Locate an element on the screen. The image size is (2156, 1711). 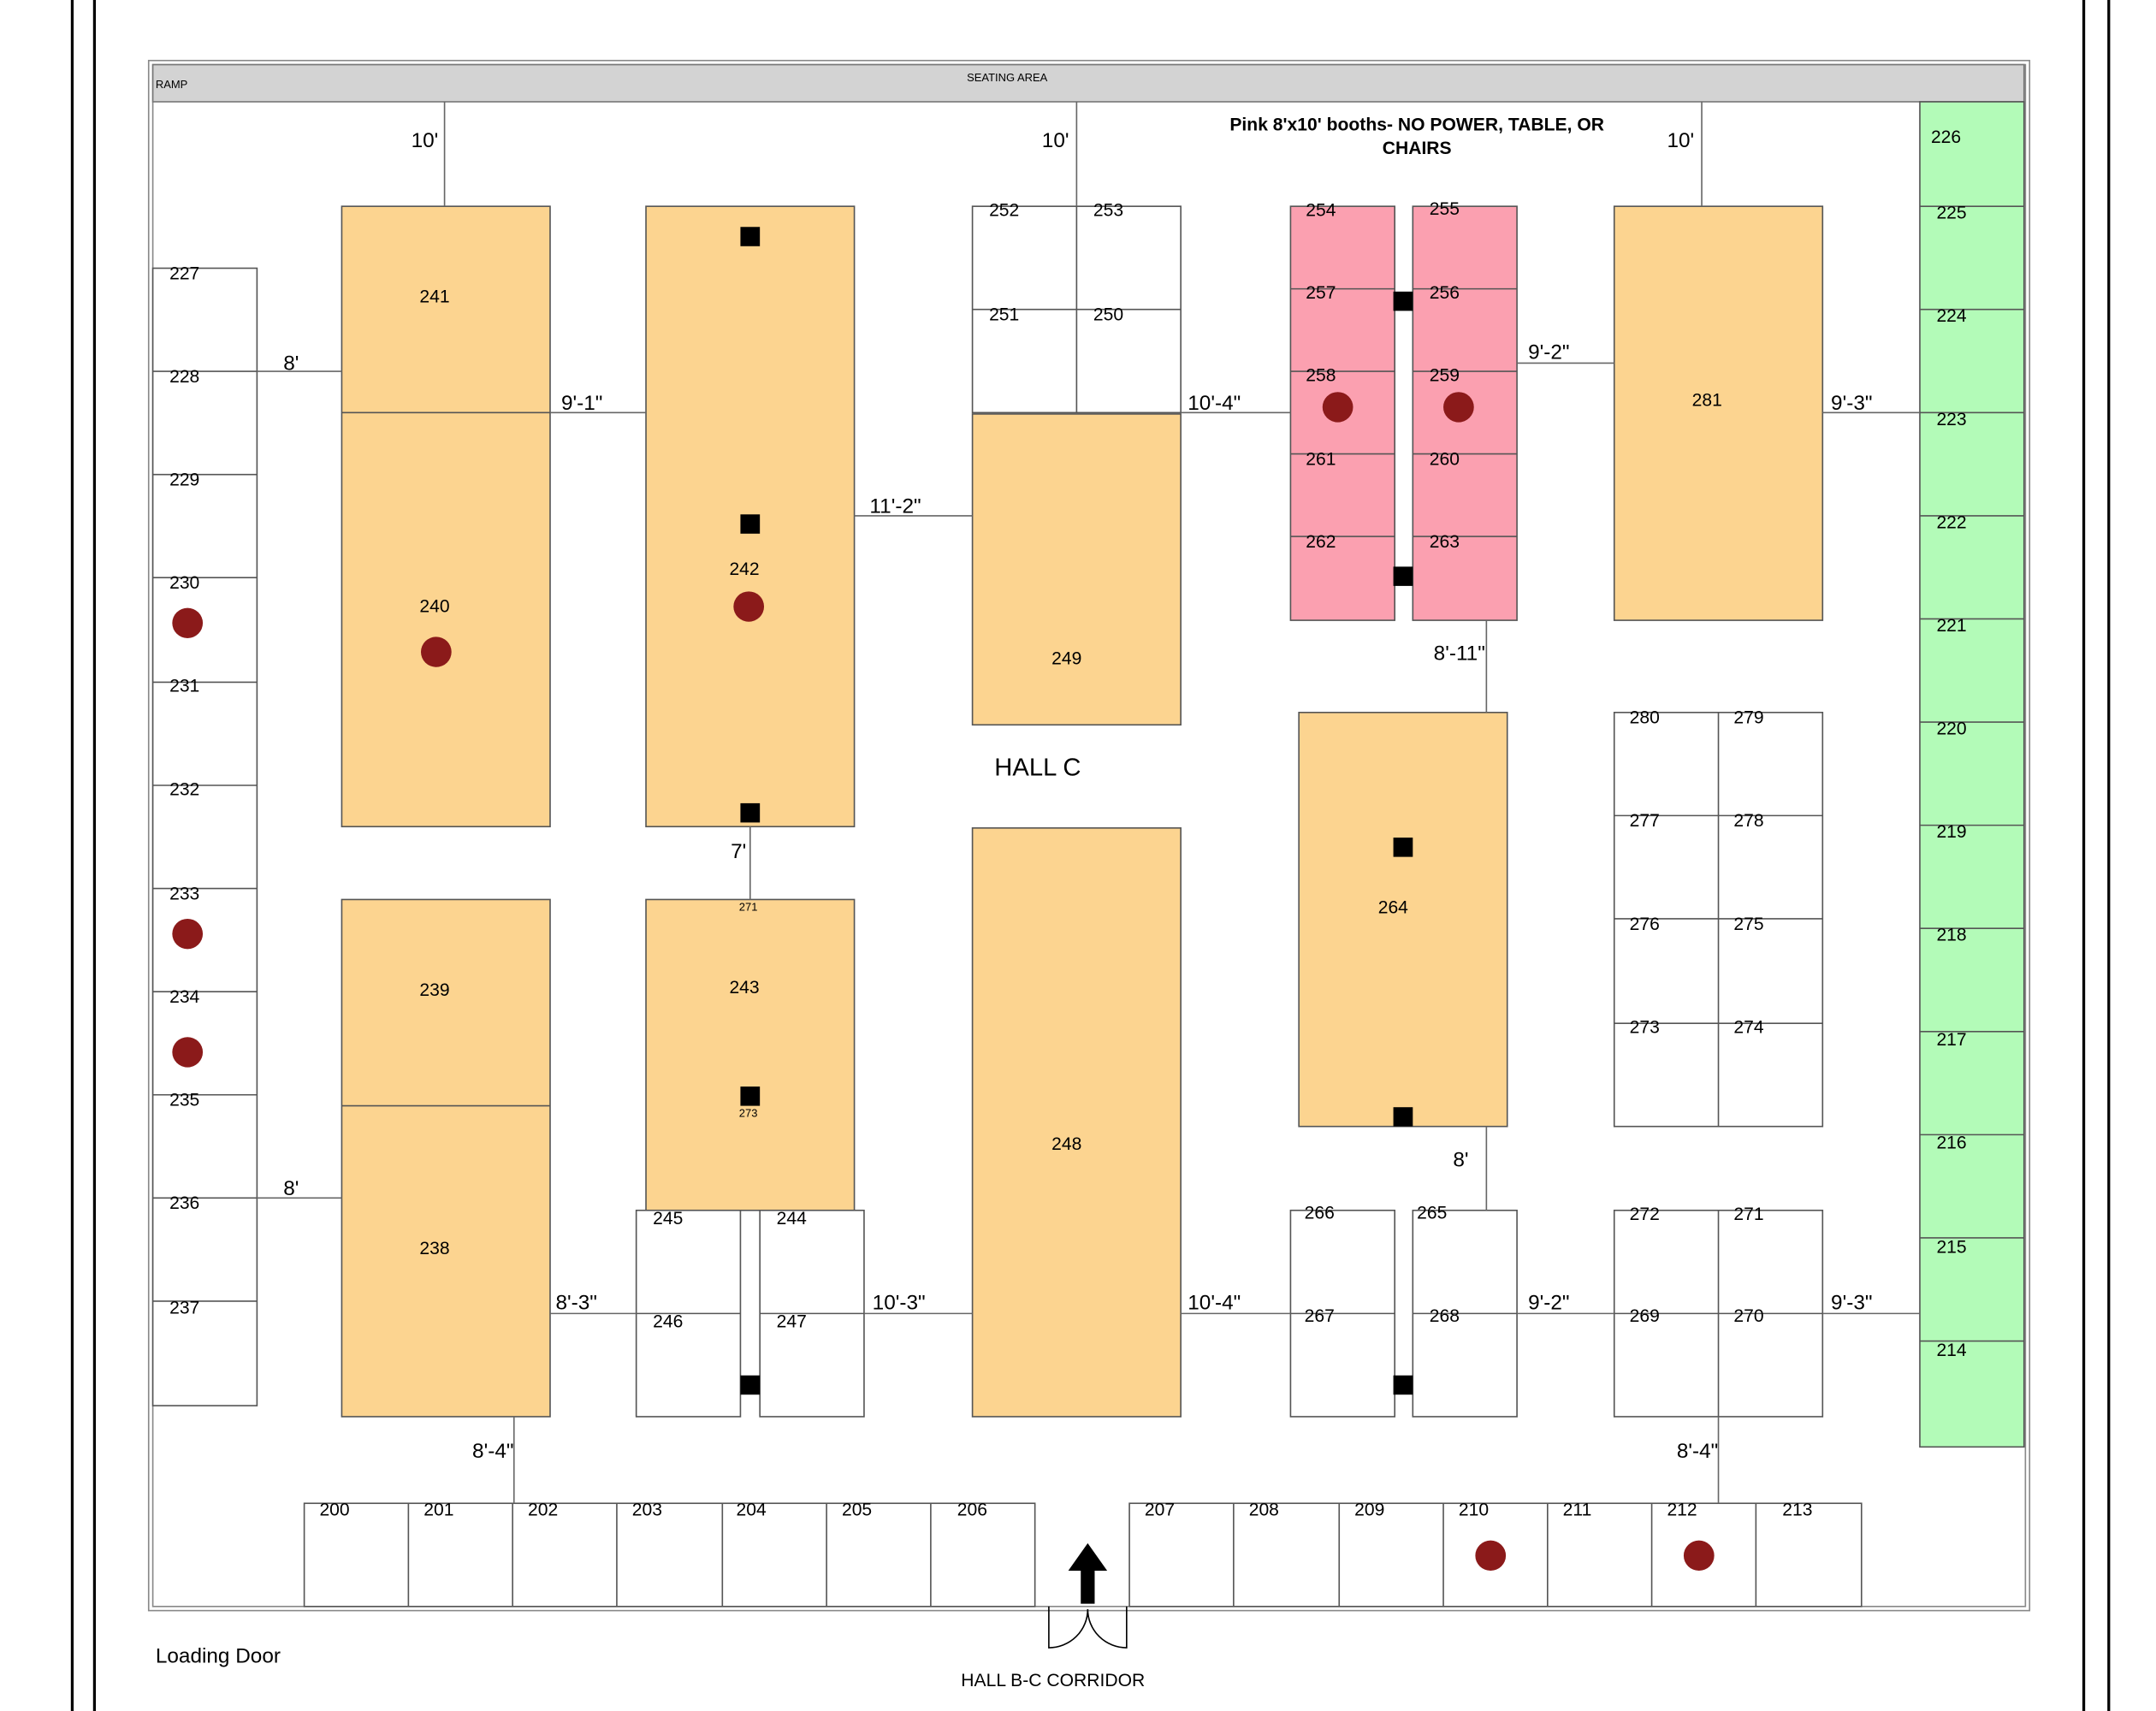
booth-label: 211 is located at coordinates (1577, 1511).